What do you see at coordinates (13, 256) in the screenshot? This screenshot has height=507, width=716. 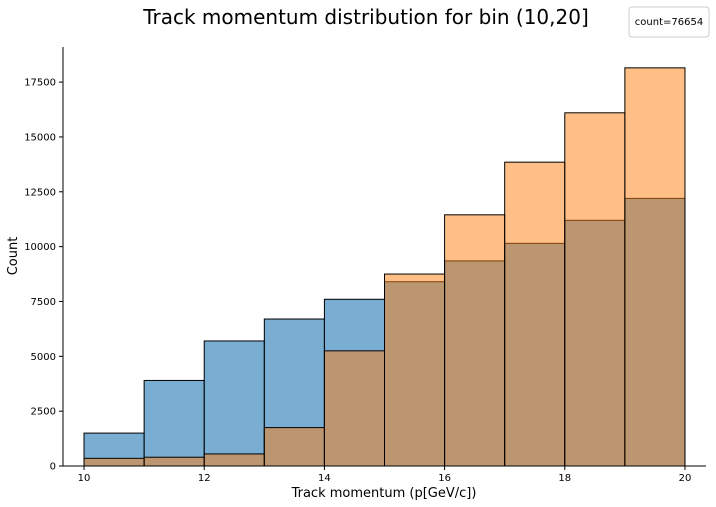 I see `y-axis-label: Count` at bounding box center [13, 256].